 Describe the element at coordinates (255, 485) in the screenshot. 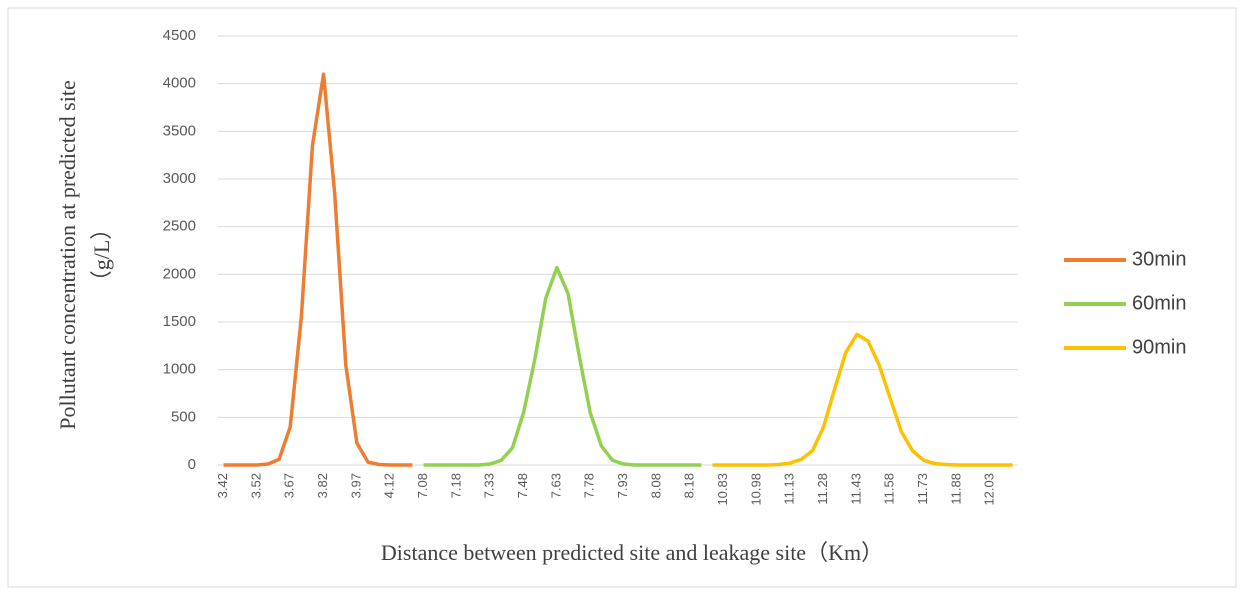

I see `x-tick-label: 3.52` at that location.